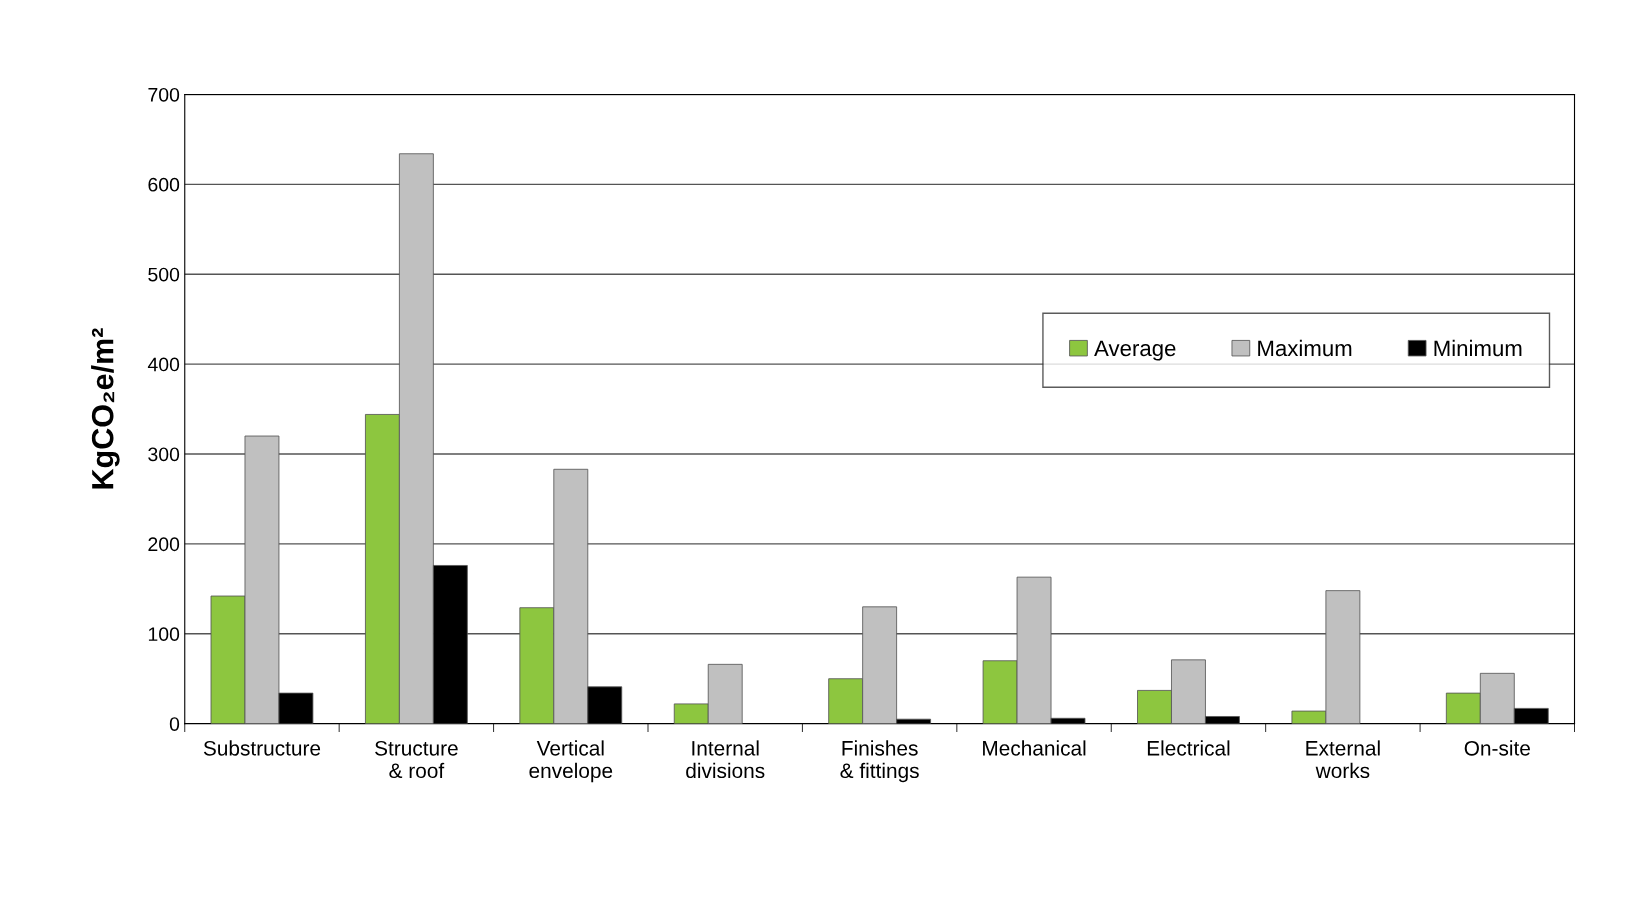 This screenshot has width=1635, height=908. I want to click on legend-label: Minimum, so click(1478, 348).